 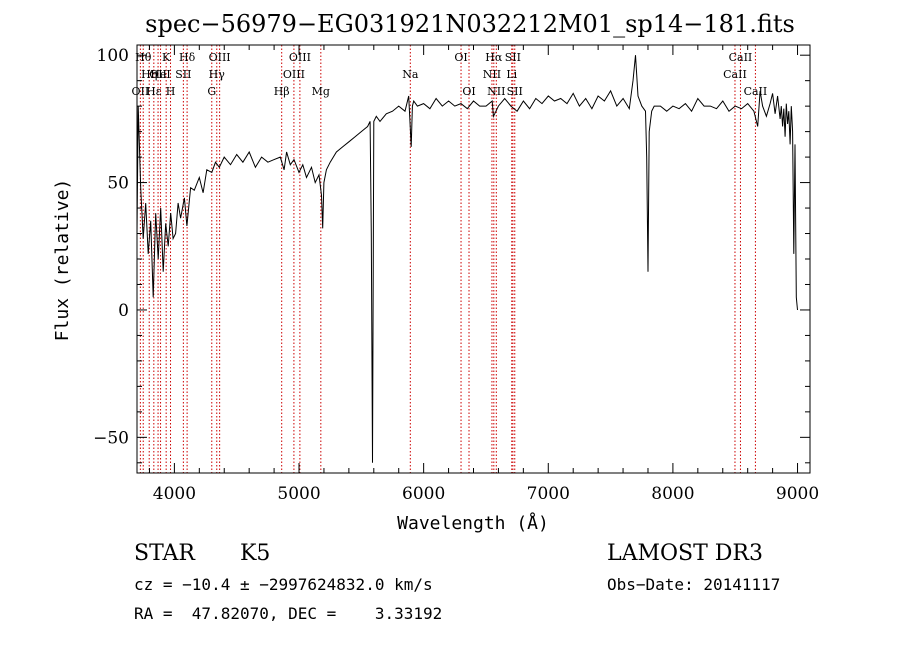 What do you see at coordinates (548, 494) in the screenshot?
I see `x-tick-label: 7000` at bounding box center [548, 494].